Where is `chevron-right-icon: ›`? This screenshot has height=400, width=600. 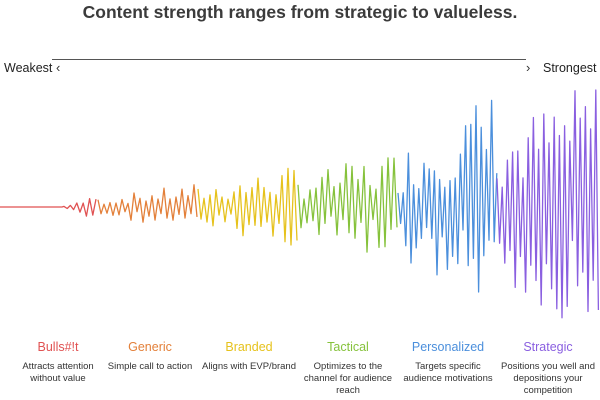
chevron-right-icon: › is located at coordinates (528, 67).